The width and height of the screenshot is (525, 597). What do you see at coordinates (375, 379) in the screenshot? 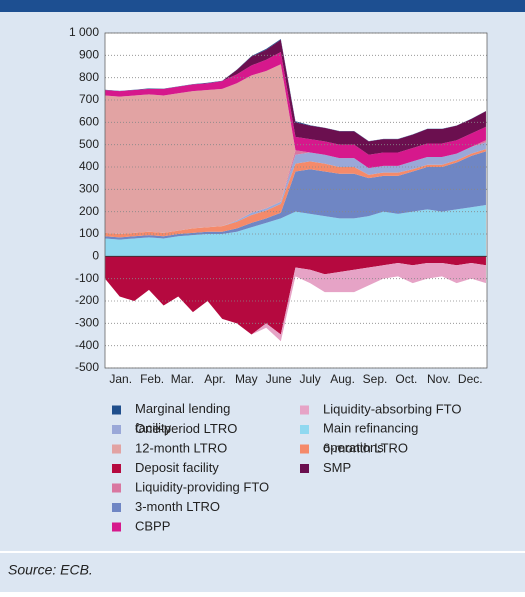
I see `x-tick-label: Sep.` at bounding box center [375, 379].